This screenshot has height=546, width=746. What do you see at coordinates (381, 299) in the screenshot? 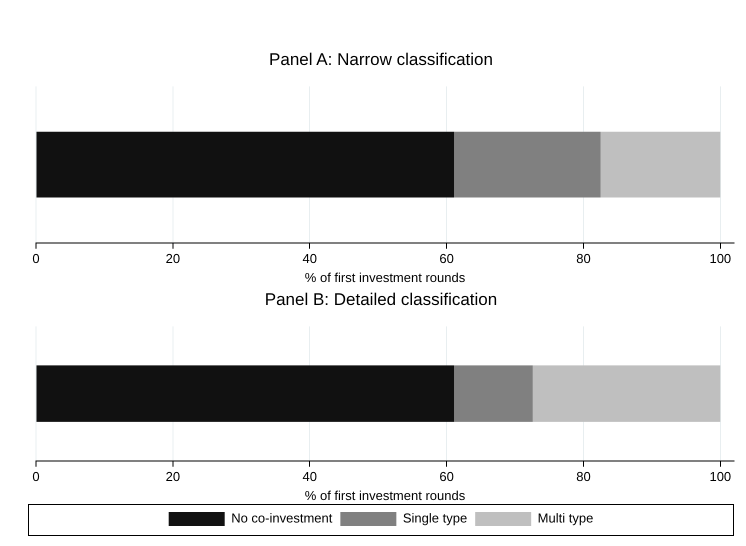
I see `chart-title: Panel B: Detailed classification` at bounding box center [381, 299].